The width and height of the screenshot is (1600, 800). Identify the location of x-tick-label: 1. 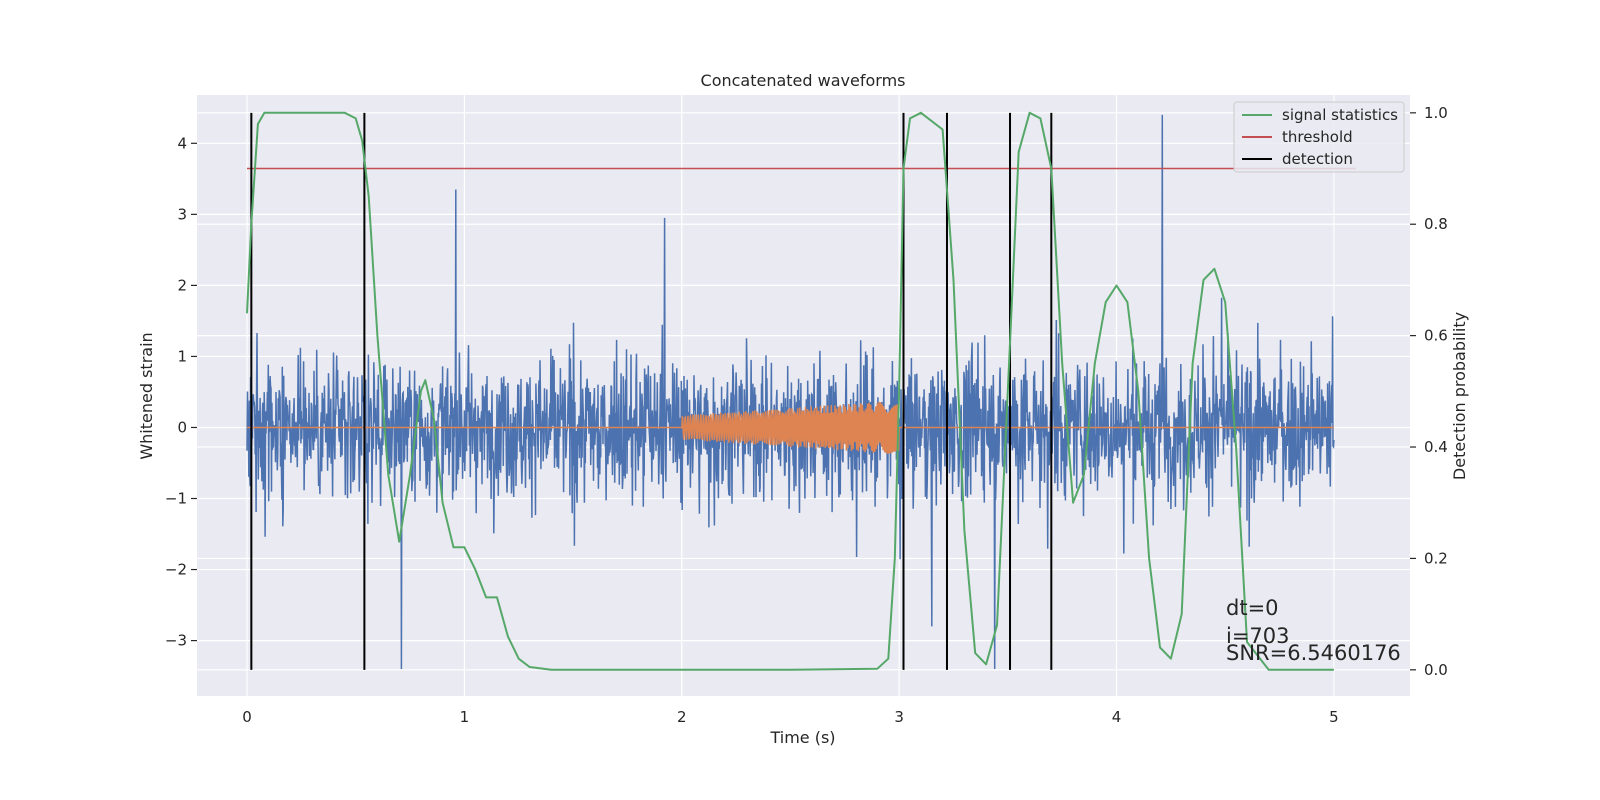
(465, 717).